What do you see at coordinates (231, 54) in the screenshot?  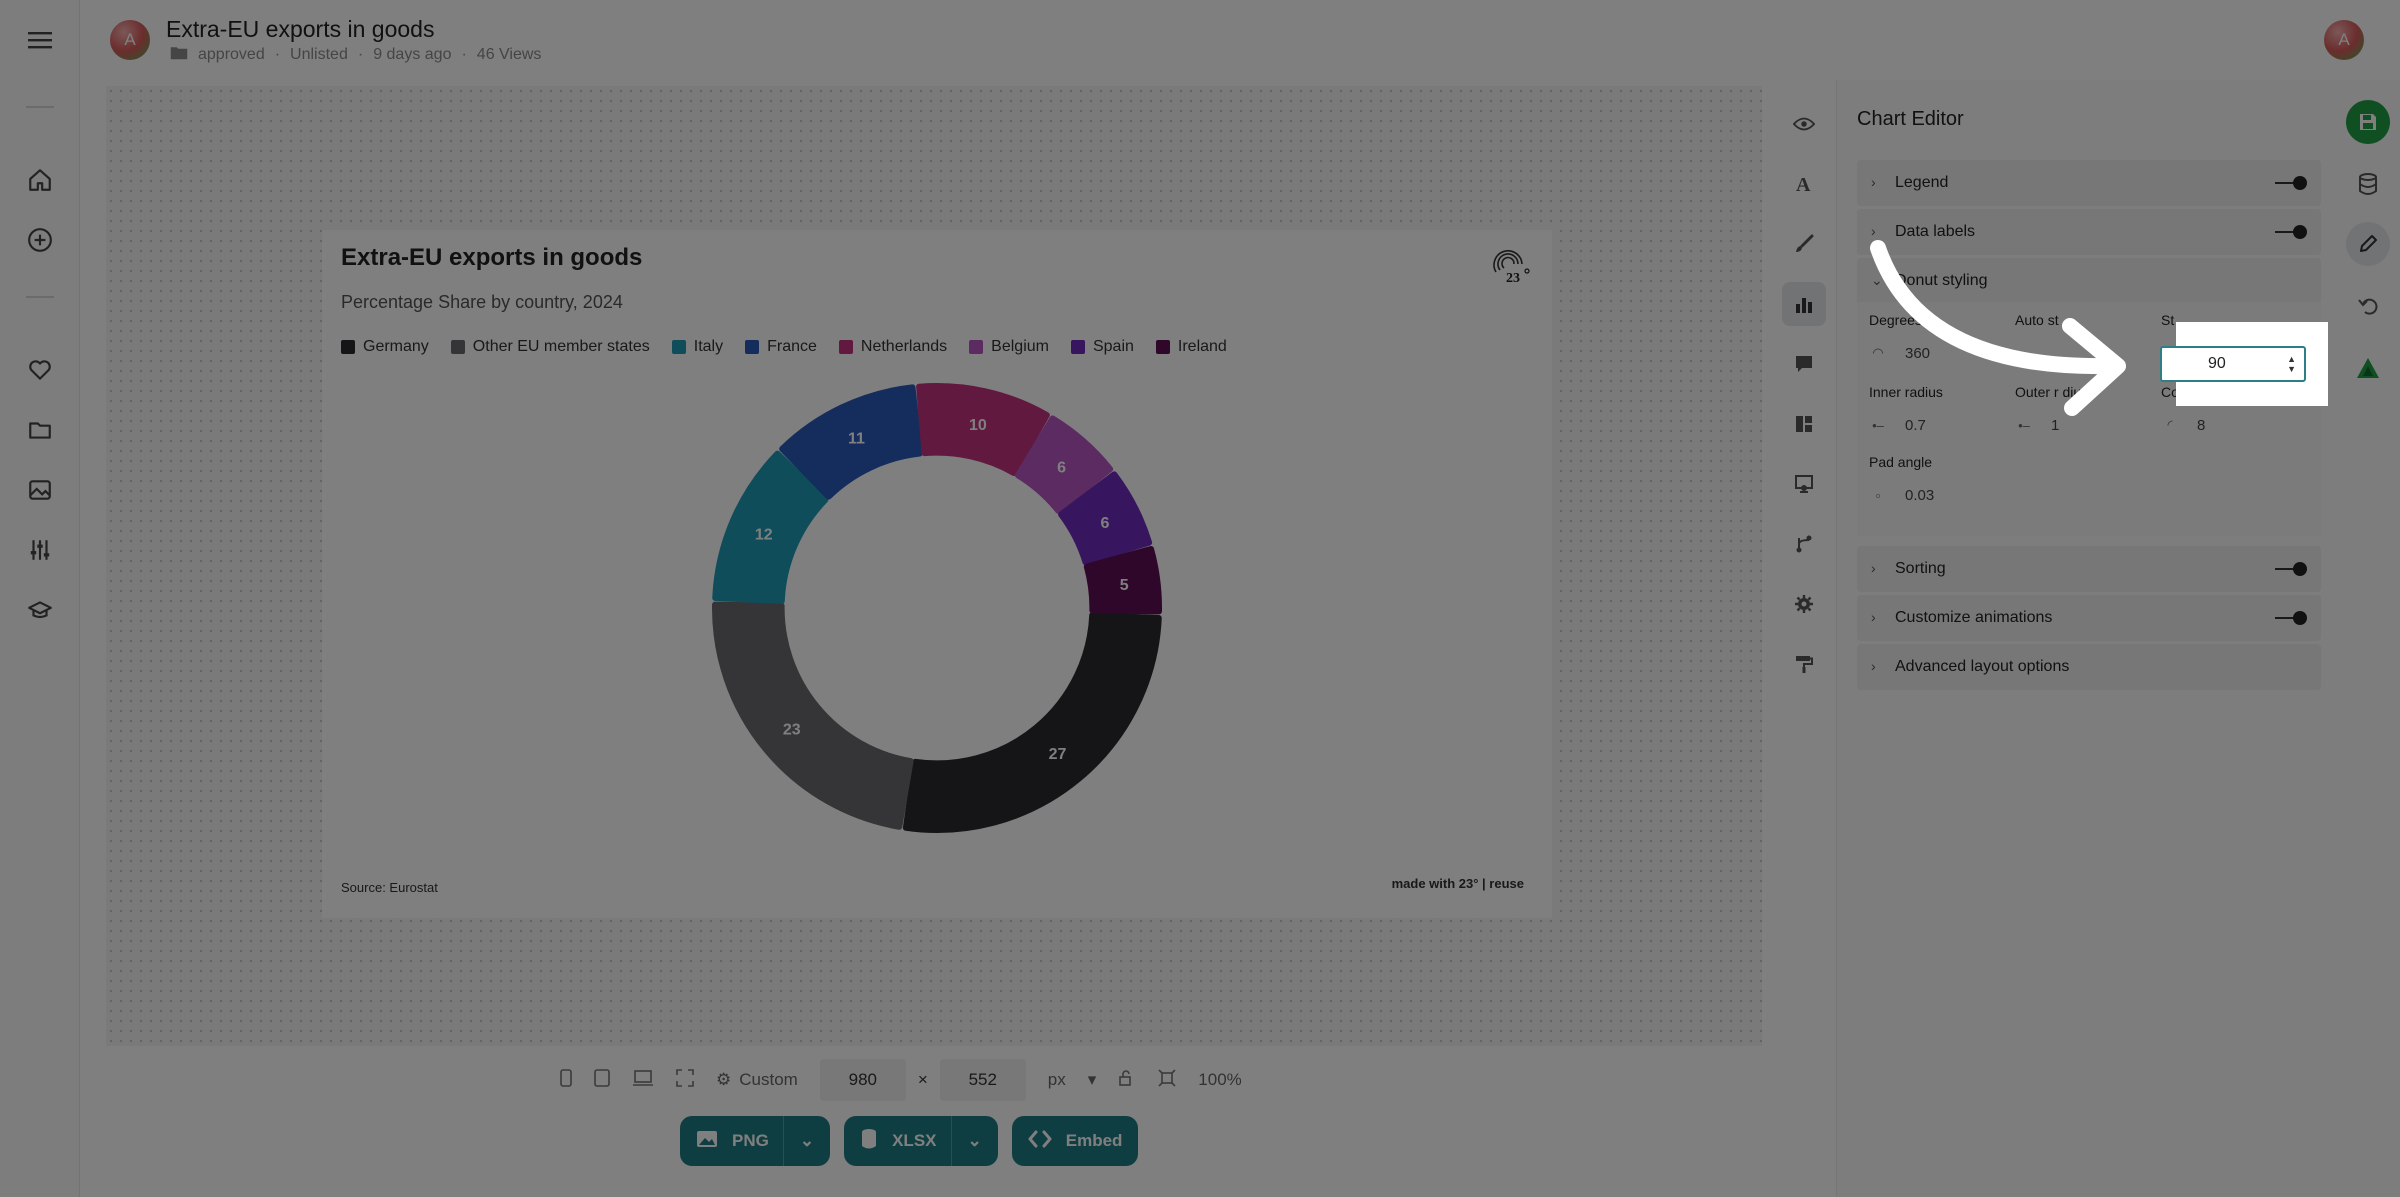 I see `folder-name: approved` at bounding box center [231, 54].